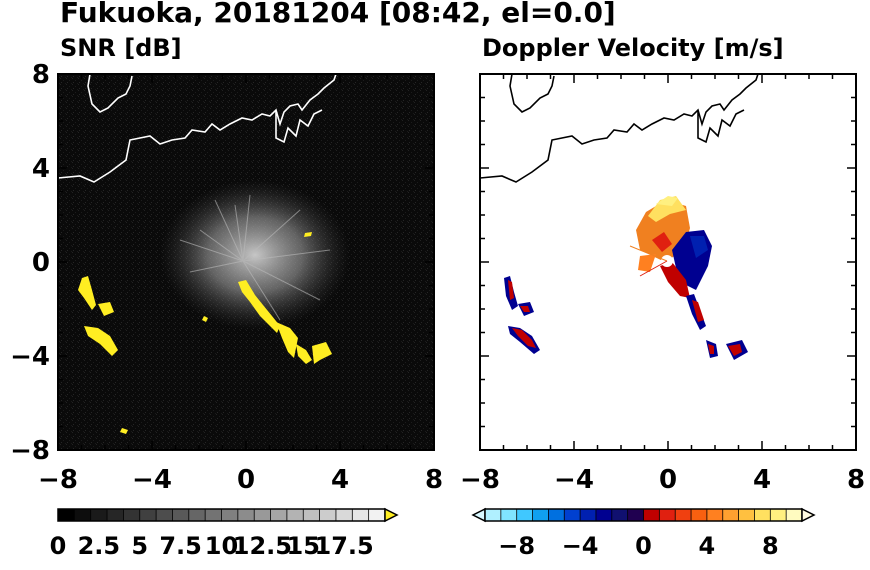 The image size is (870, 570). What do you see at coordinates (303, 546) in the screenshot?
I see `colorbar-tick-label: 15` at bounding box center [303, 546].